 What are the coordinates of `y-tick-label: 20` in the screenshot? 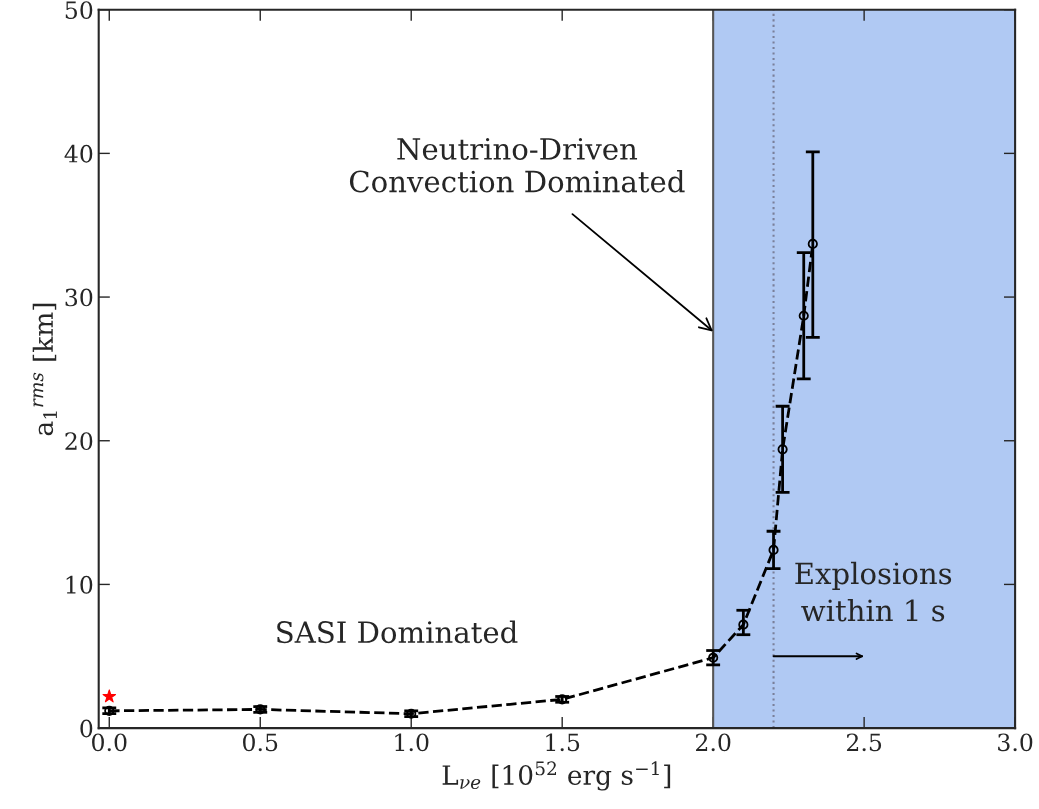 It's located at (79, 441).